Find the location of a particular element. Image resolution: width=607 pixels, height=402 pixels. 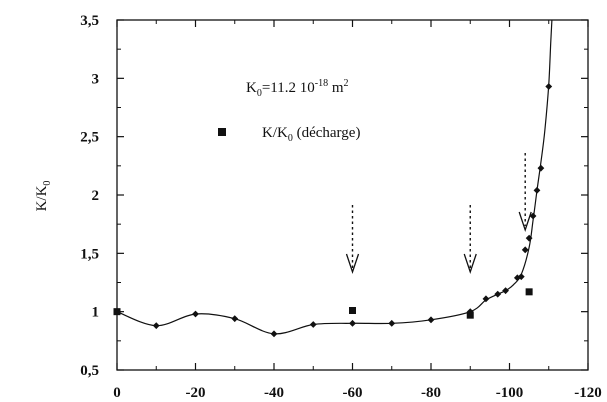

y-axis-label: K/K0 is located at coordinates (43, 196).